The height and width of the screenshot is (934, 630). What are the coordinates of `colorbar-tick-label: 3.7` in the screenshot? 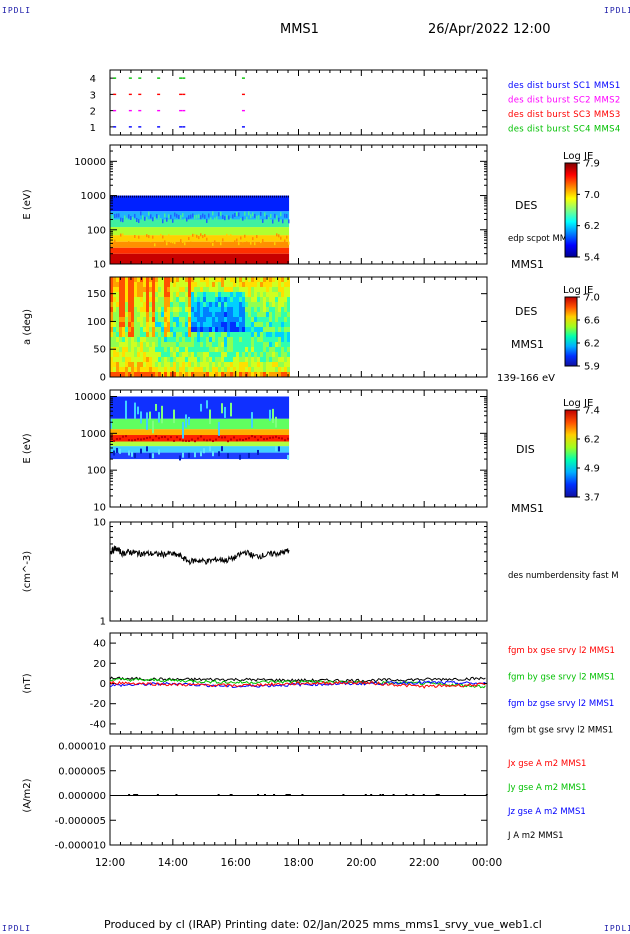 It's located at (592, 498).